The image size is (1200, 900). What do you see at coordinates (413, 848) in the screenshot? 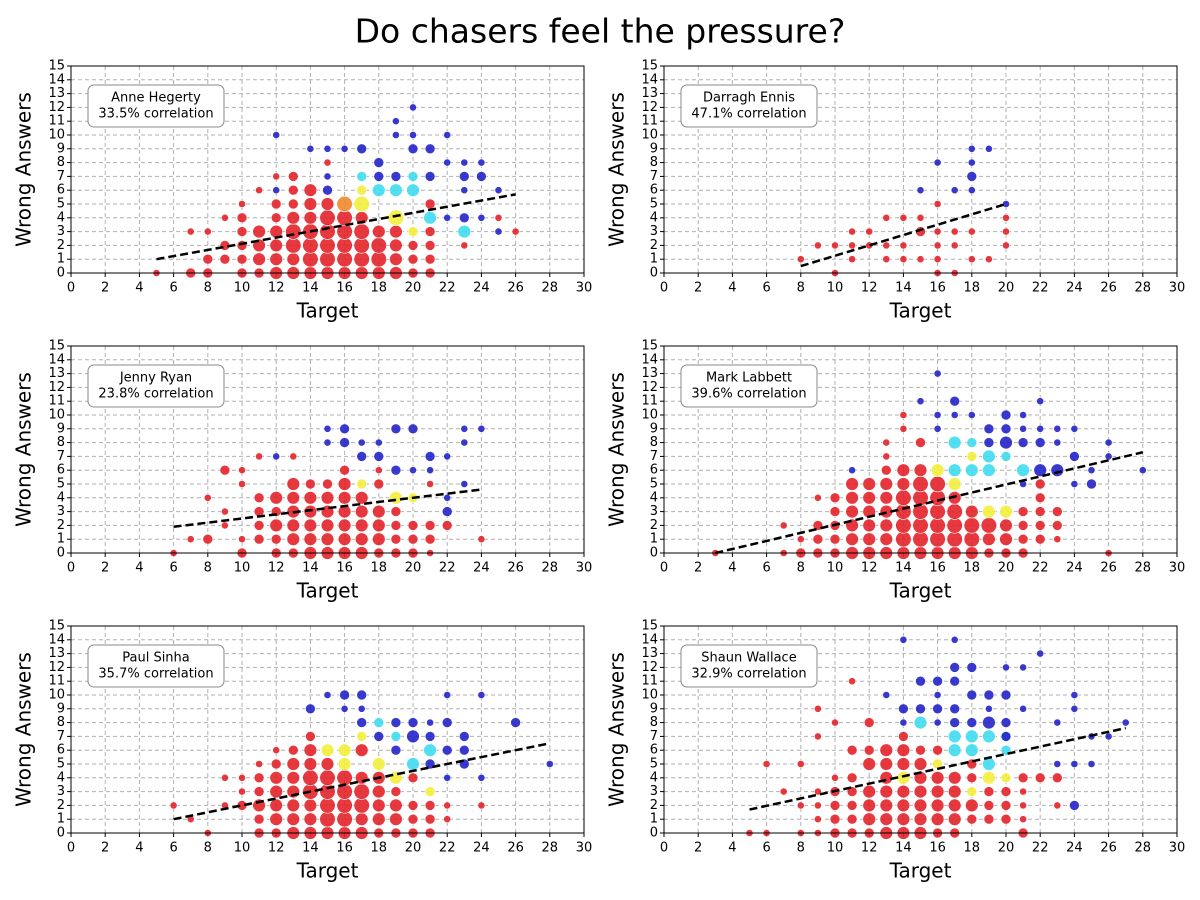
I see `x-tick-label: 20` at bounding box center [413, 848].